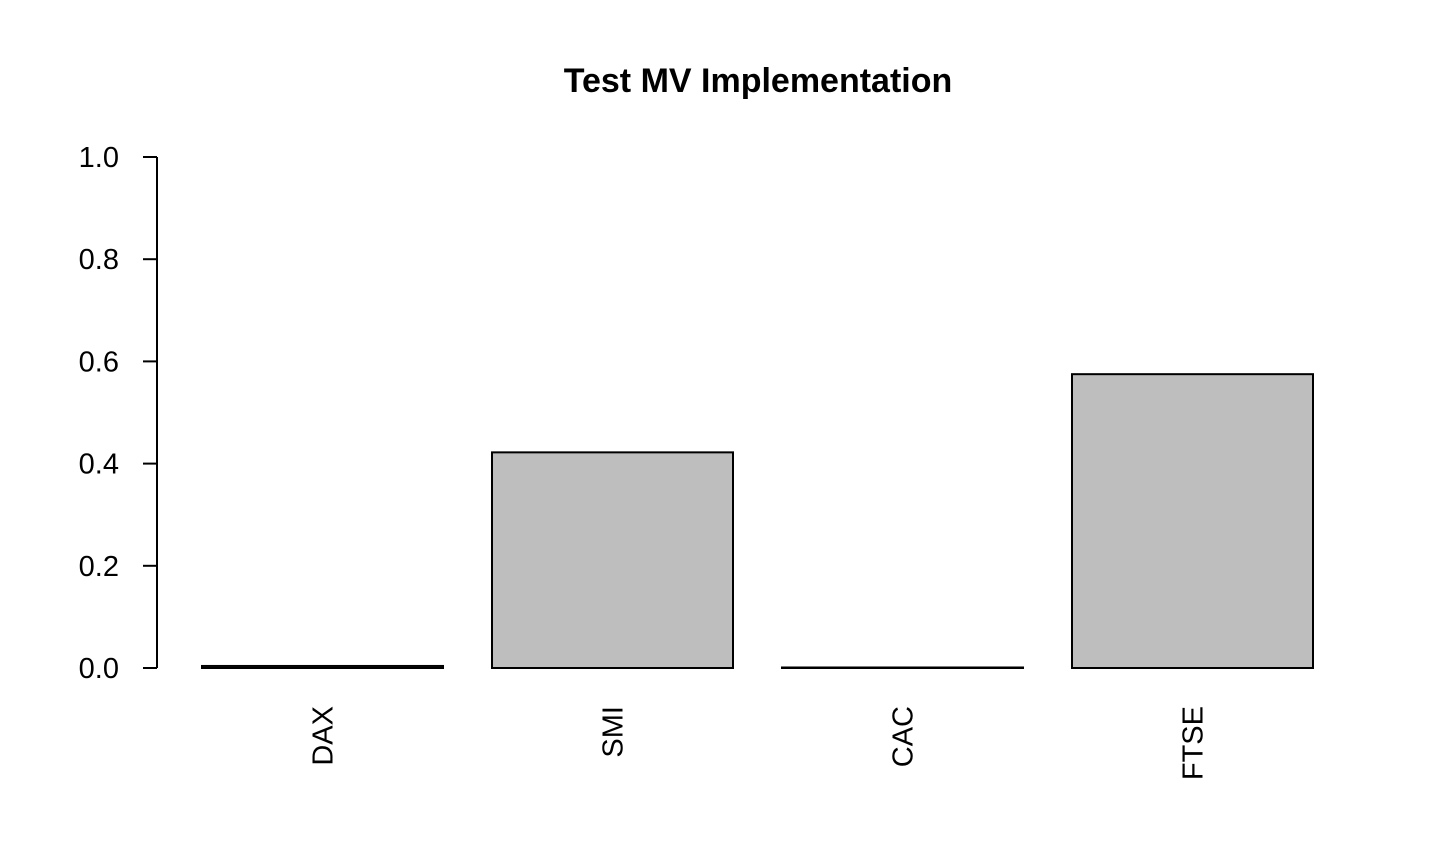  I want to click on y-tick-label: 1.0, so click(99, 158).